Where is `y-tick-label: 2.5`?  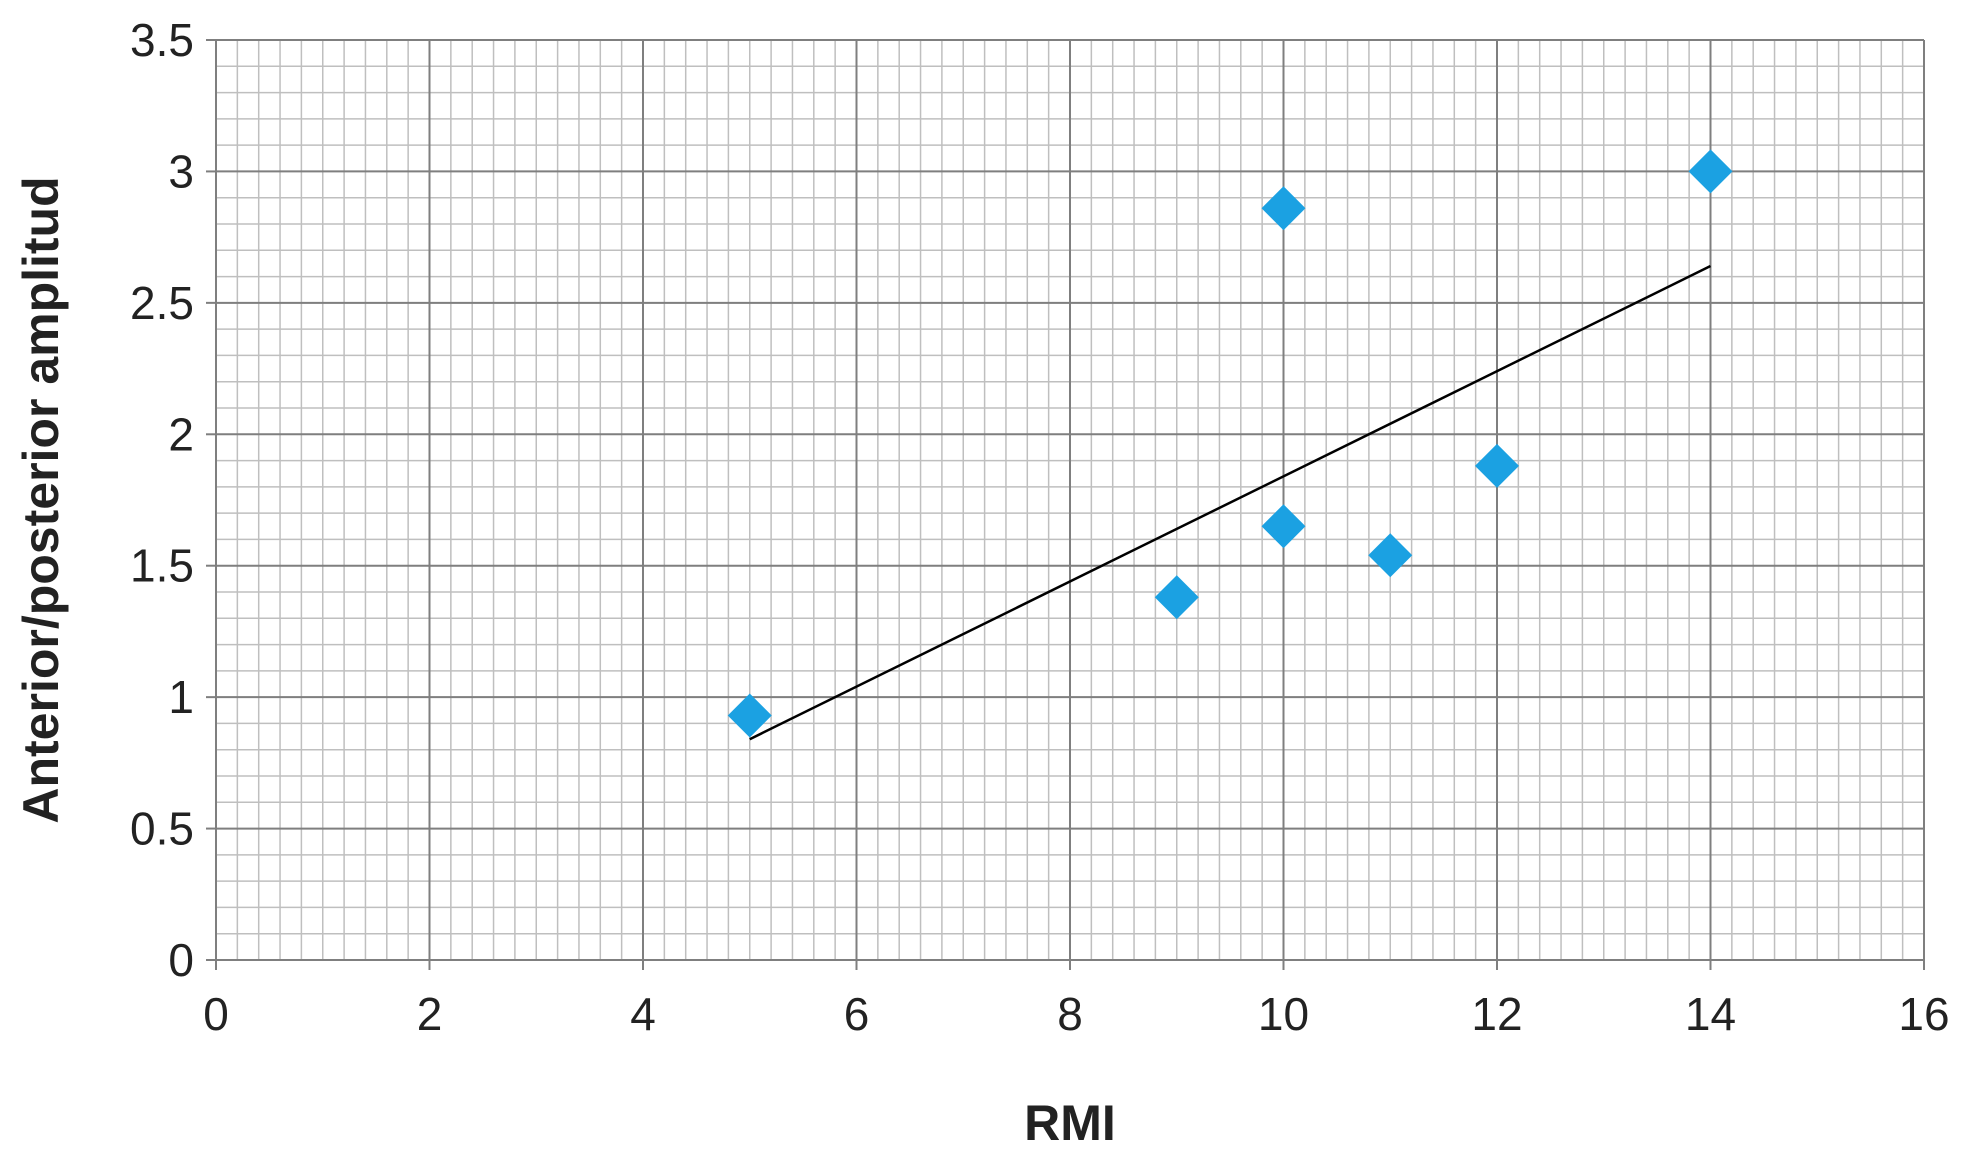 y-tick-label: 2.5 is located at coordinates (162, 303).